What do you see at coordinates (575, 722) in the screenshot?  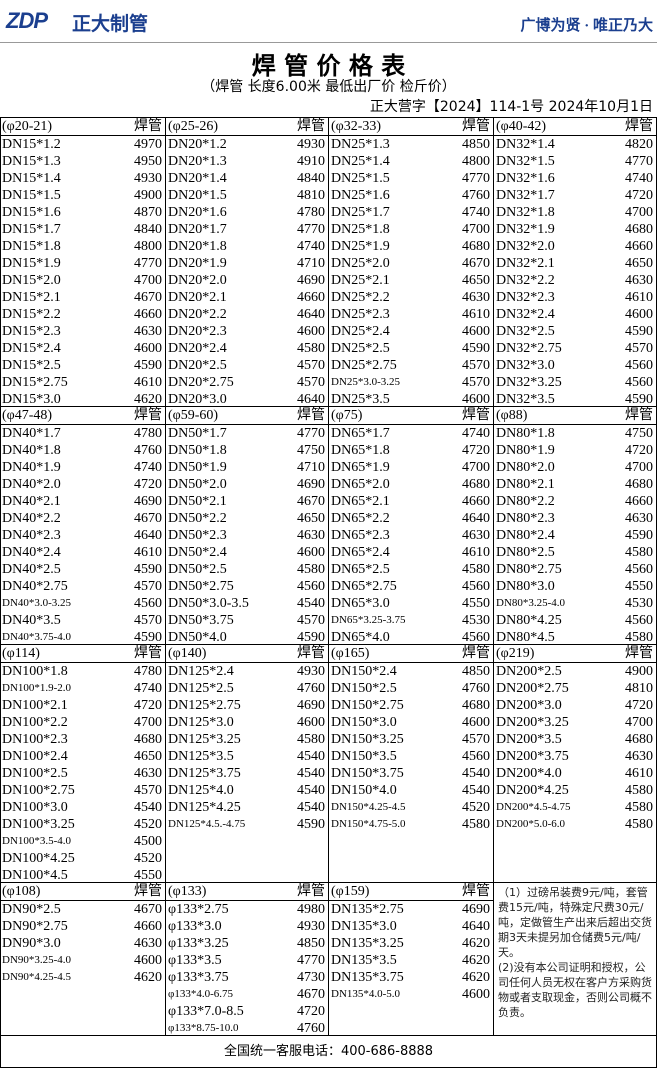 I see `price-row: DN200*3.25 4700` at bounding box center [575, 722].